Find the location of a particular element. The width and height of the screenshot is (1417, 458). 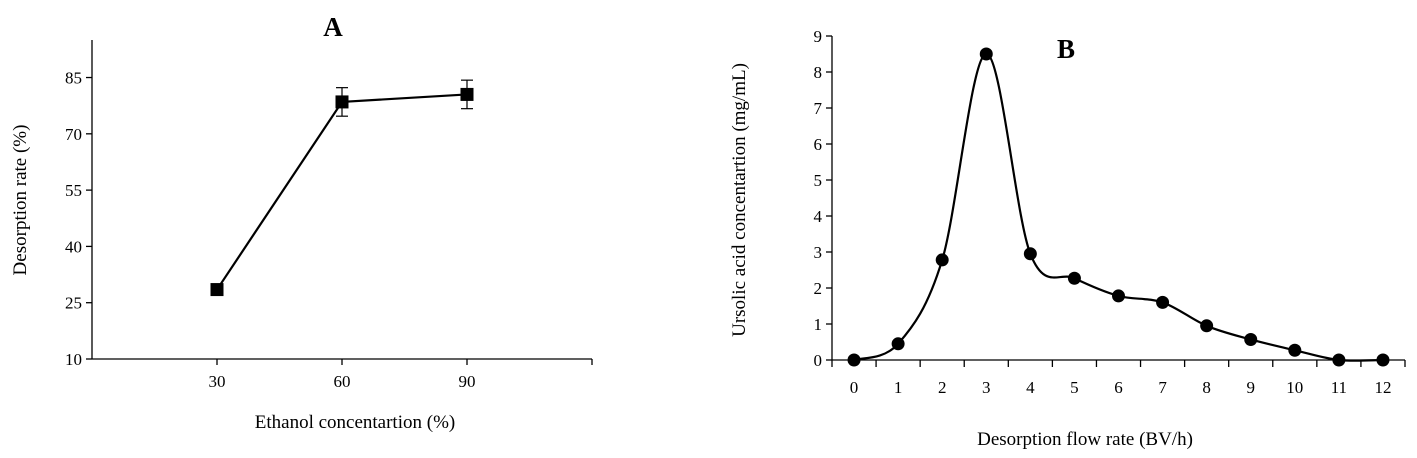

y-tick-label: 9 is located at coordinates (818, 36).